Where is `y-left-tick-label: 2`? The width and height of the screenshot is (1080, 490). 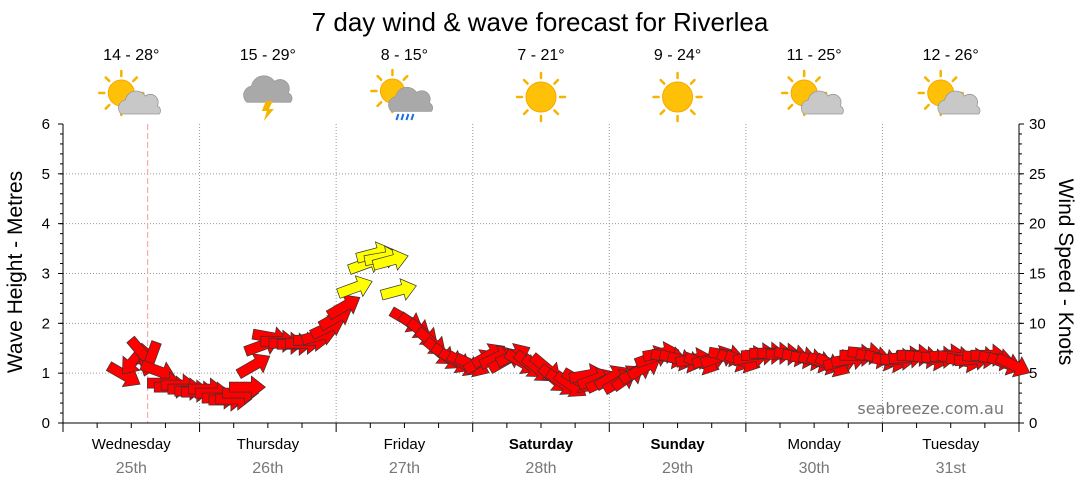 y-left-tick-label: 2 is located at coordinates (46, 323).